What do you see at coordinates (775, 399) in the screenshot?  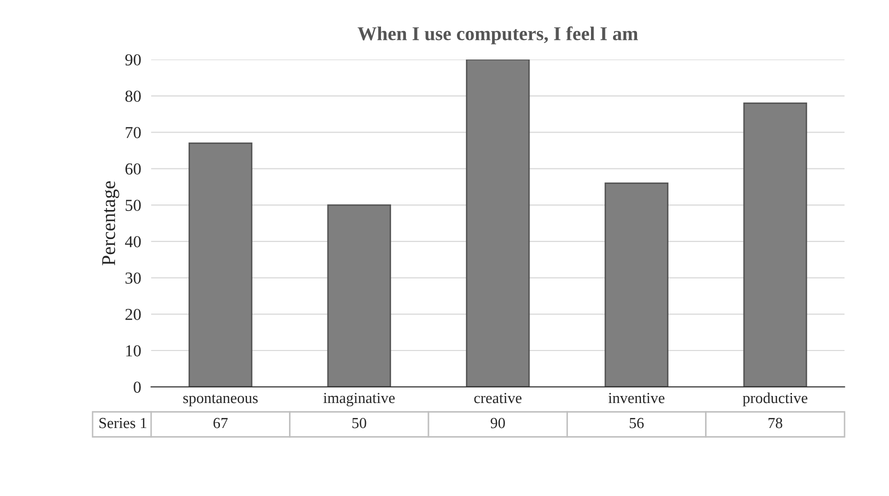 I see `x-tick-label: productive` at bounding box center [775, 399].